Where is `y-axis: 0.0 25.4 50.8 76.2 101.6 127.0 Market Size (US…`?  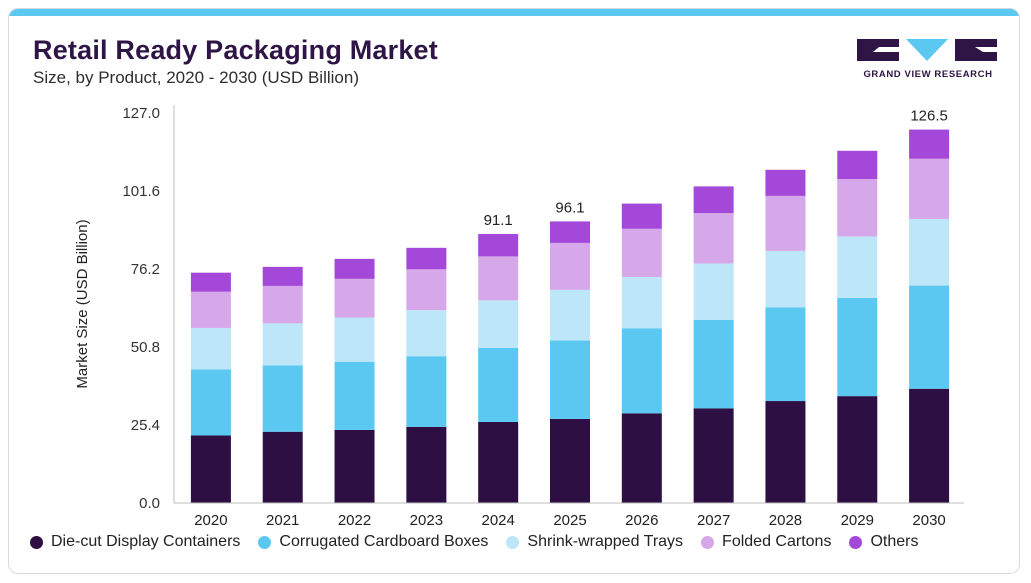 y-axis: 0.0 25.4 50.8 76.2 101.6 127.0 Market Size (US… is located at coordinates (124, 308).